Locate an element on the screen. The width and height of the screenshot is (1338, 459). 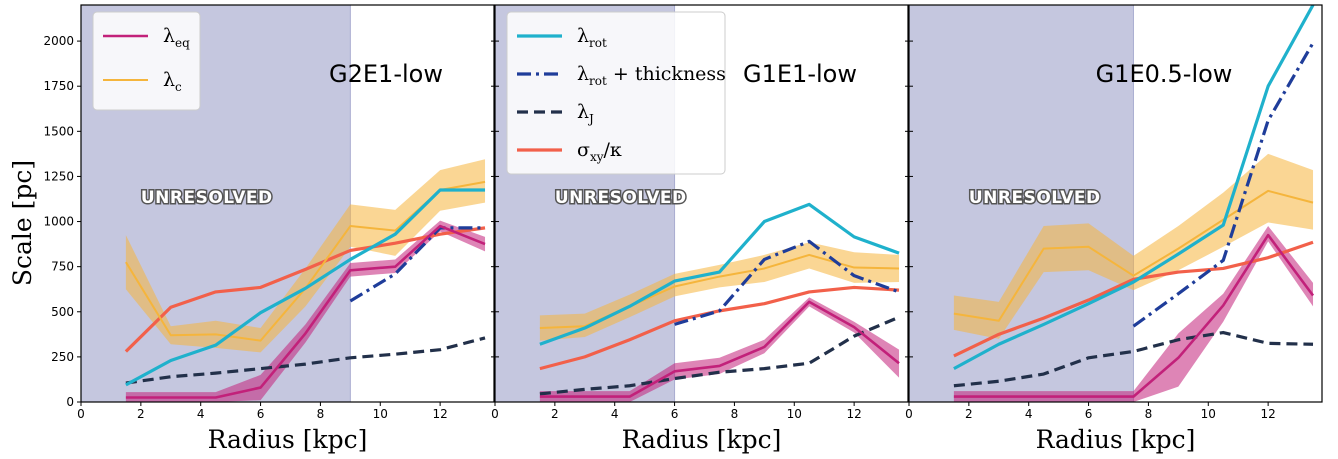
panel-title: G1E0.5-low is located at coordinates (1164, 74).